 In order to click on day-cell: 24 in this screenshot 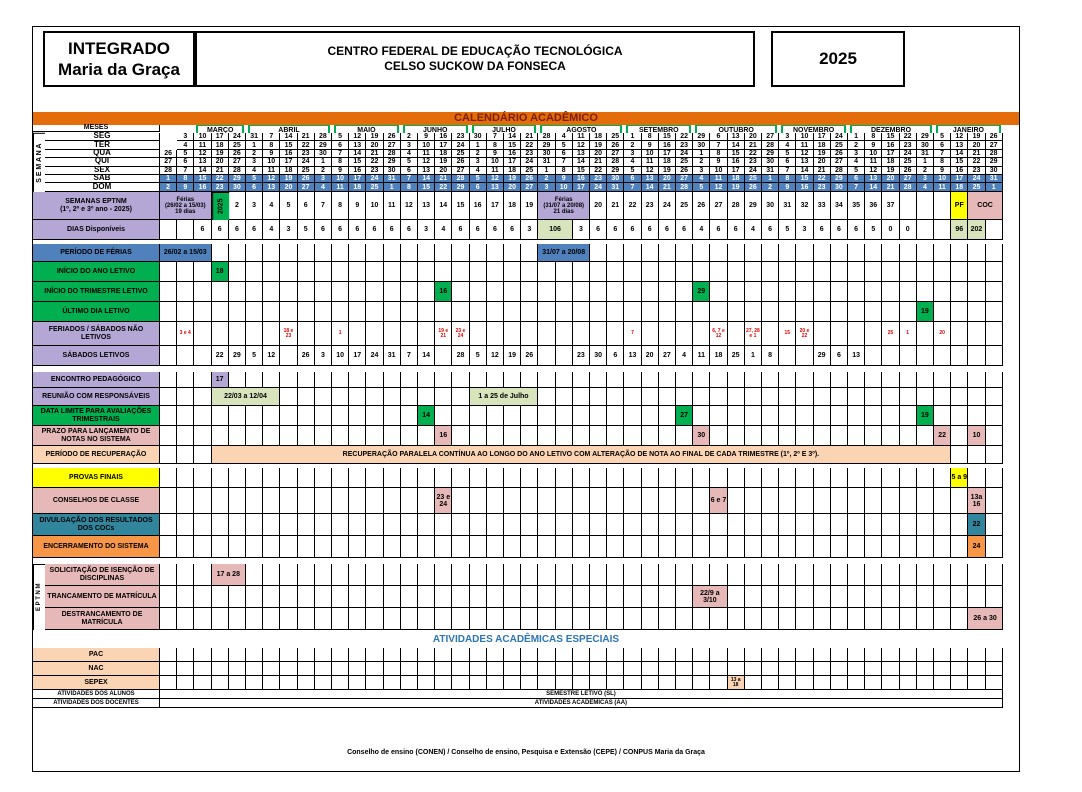, I will do `click(461, 145)`.